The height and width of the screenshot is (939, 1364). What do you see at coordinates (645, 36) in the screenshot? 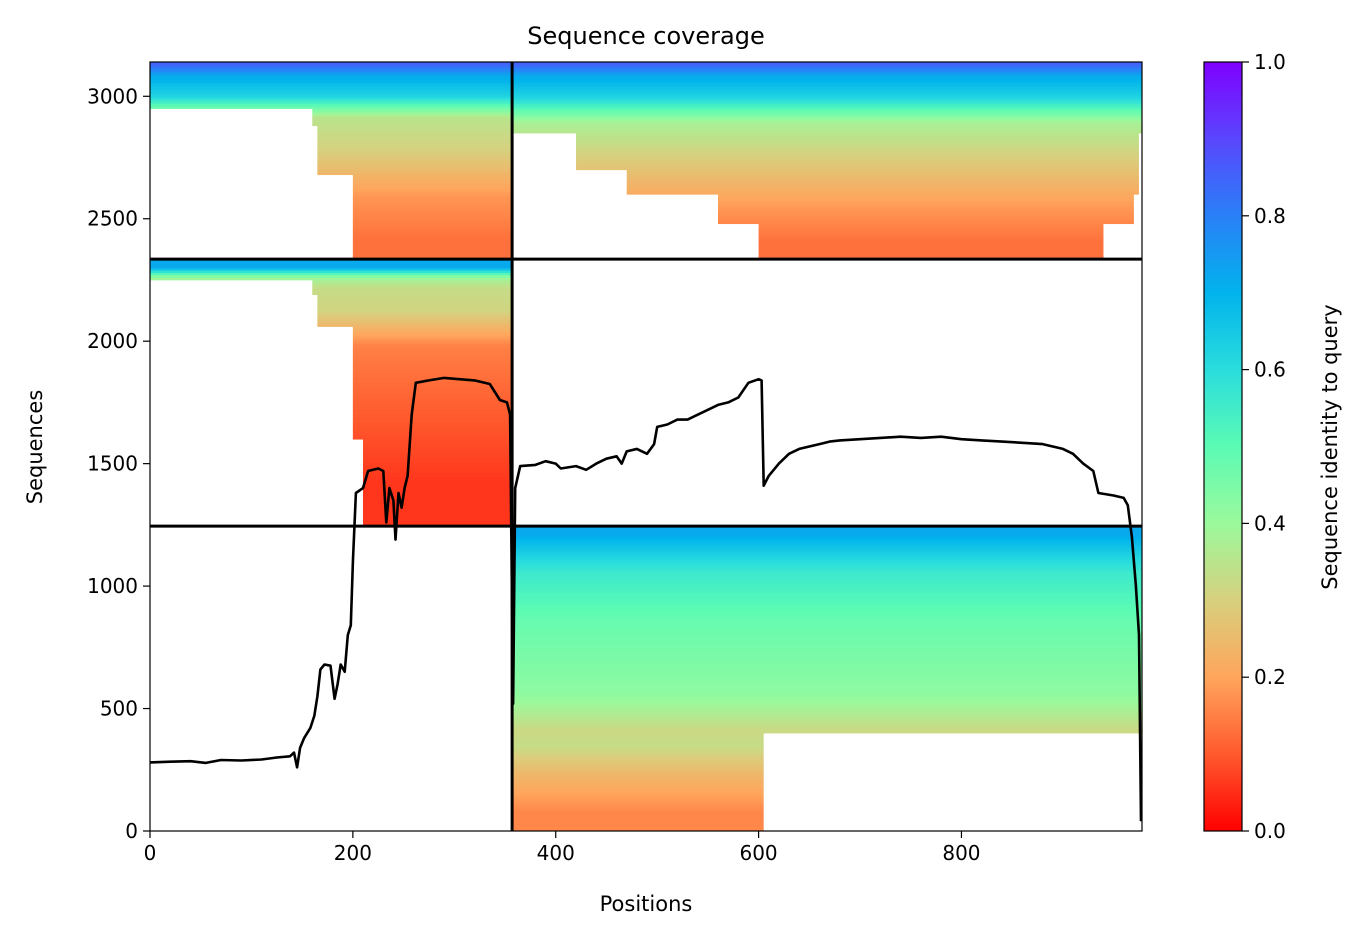
I see `chart-title: Sequence coverage` at bounding box center [645, 36].